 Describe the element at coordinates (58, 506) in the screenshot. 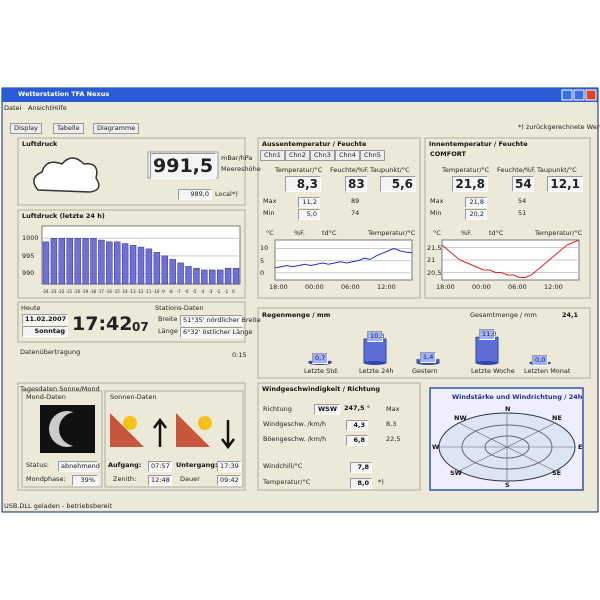

I see `status-bar: USB.DLL geladen - betriebsbereit` at that location.